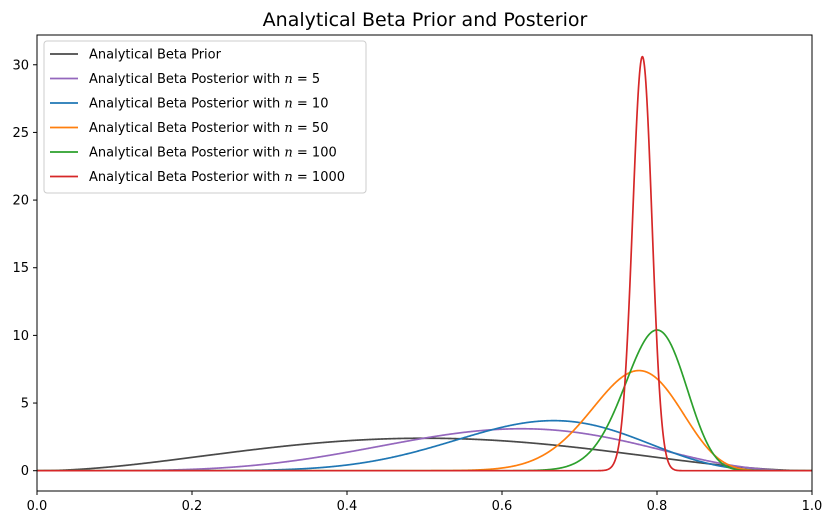 The height and width of the screenshot is (530, 833). What do you see at coordinates (657, 506) in the screenshot?
I see `x-tick-label: 0.8` at bounding box center [657, 506].